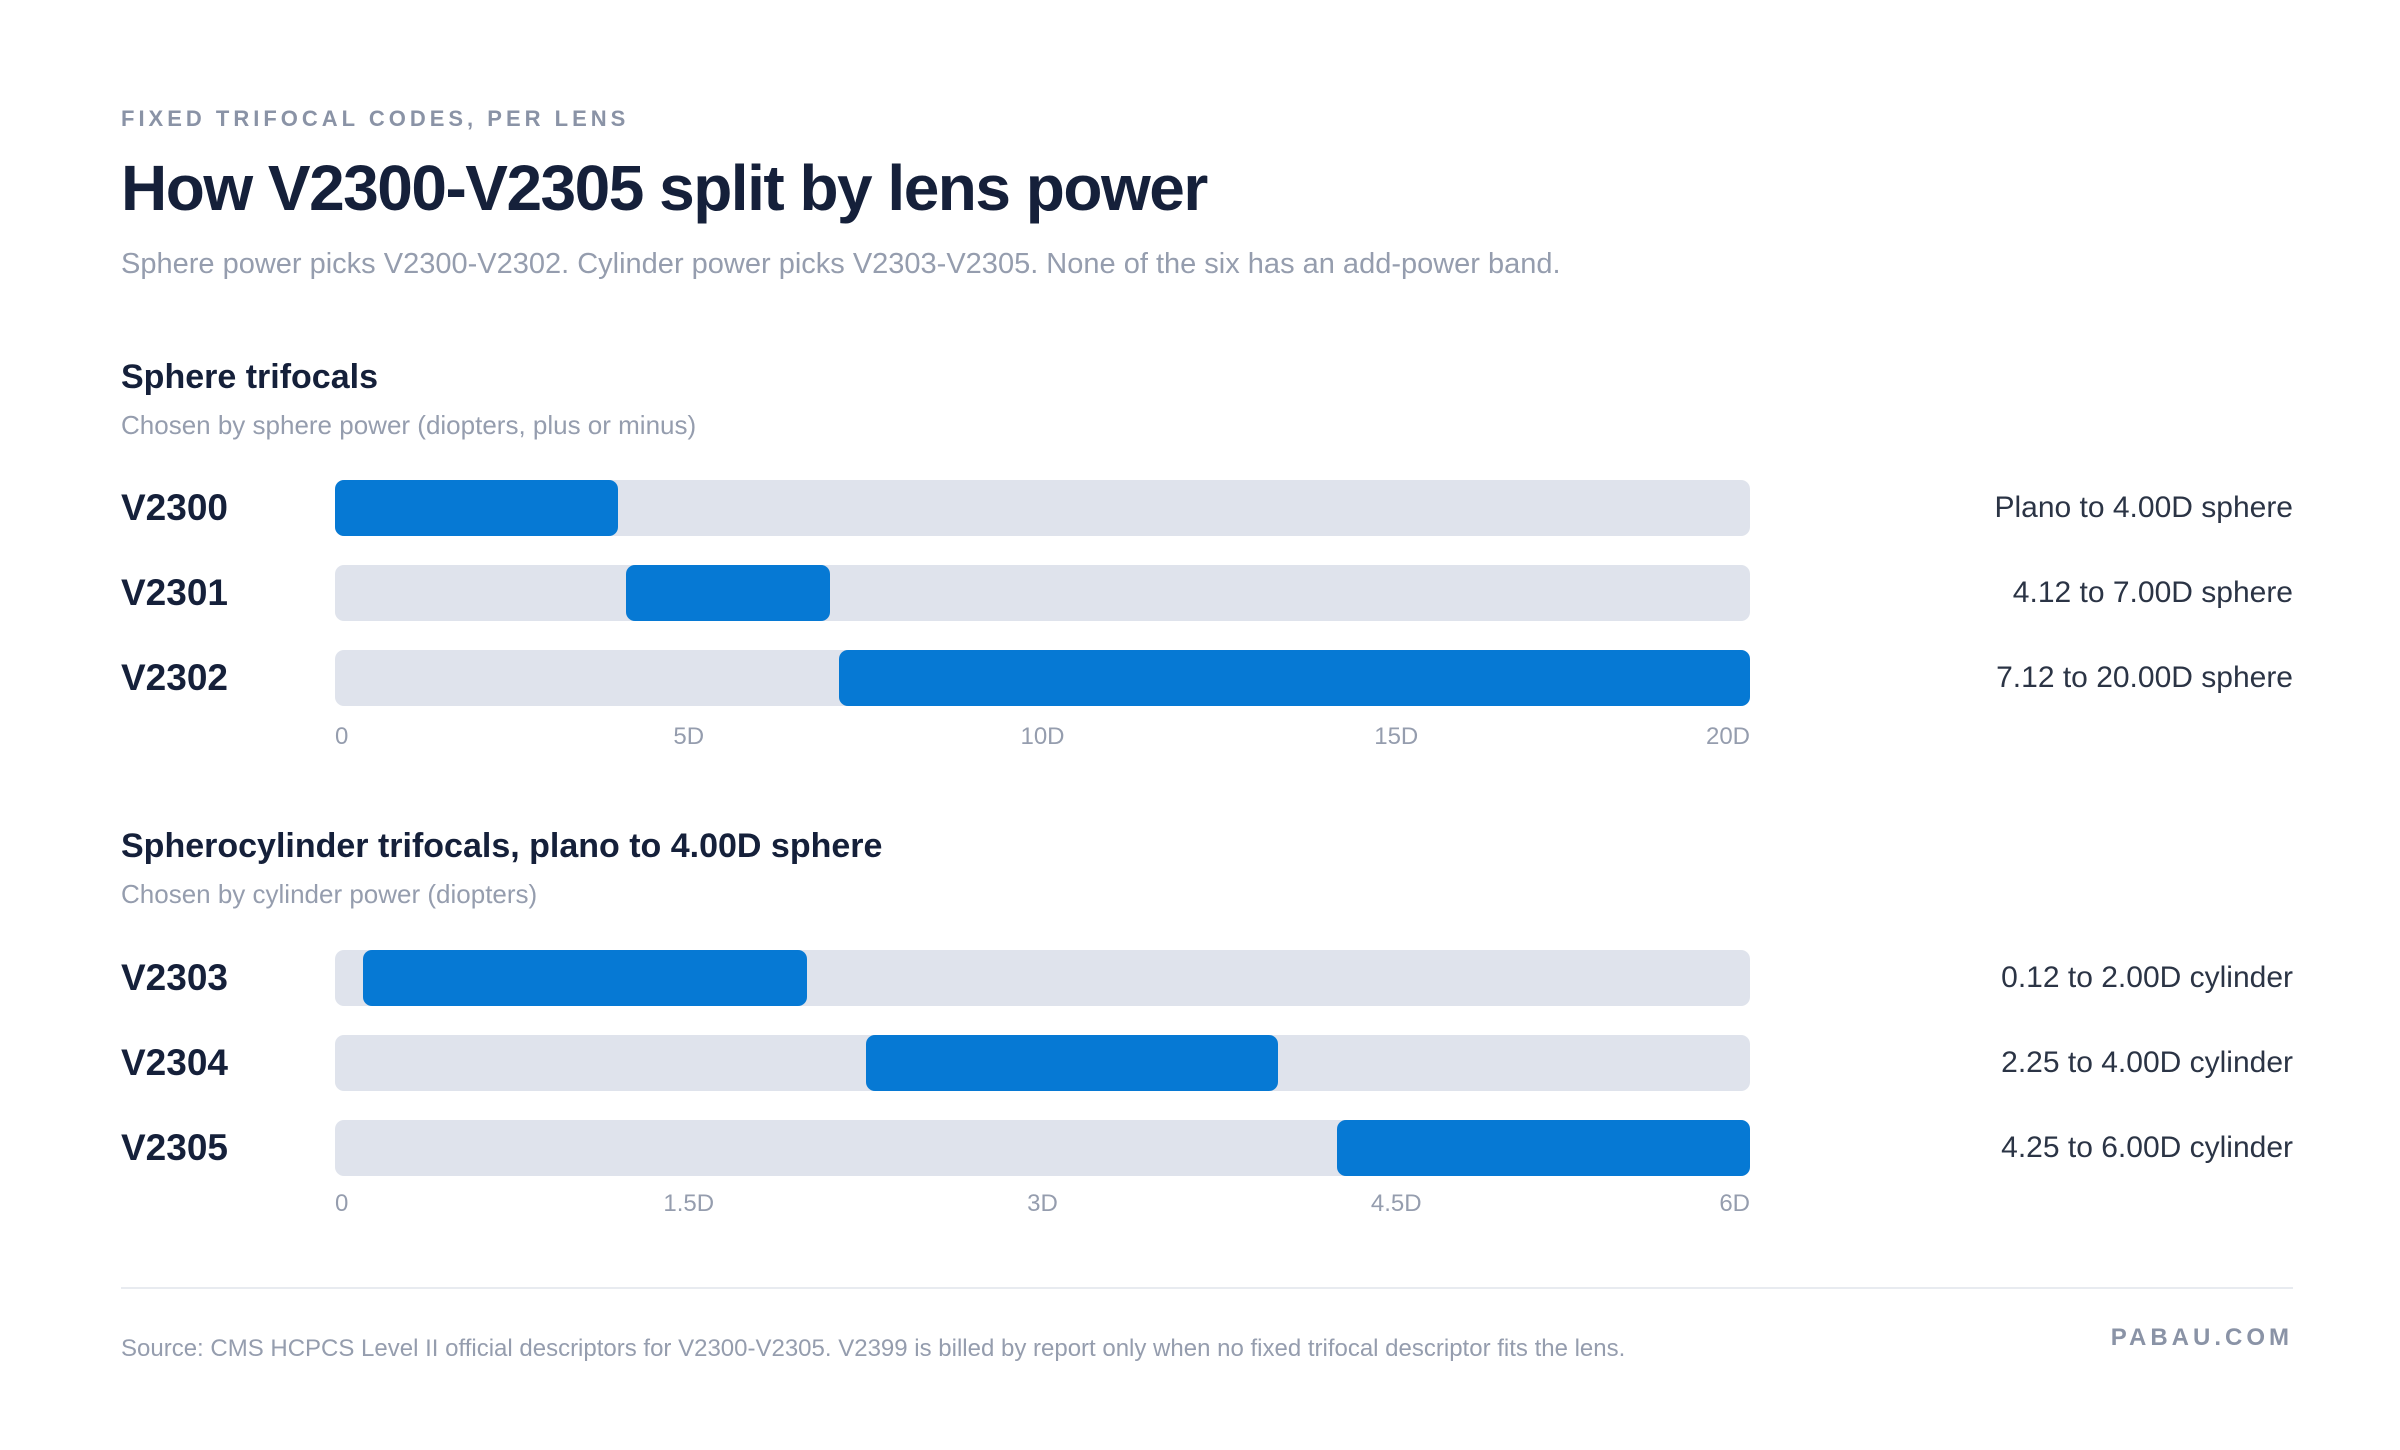 Image resolution: width=2400 pixels, height=1450 pixels. I want to click on range-label-v2305: 4.25 to 6.00D cylinder, so click(2147, 1147).